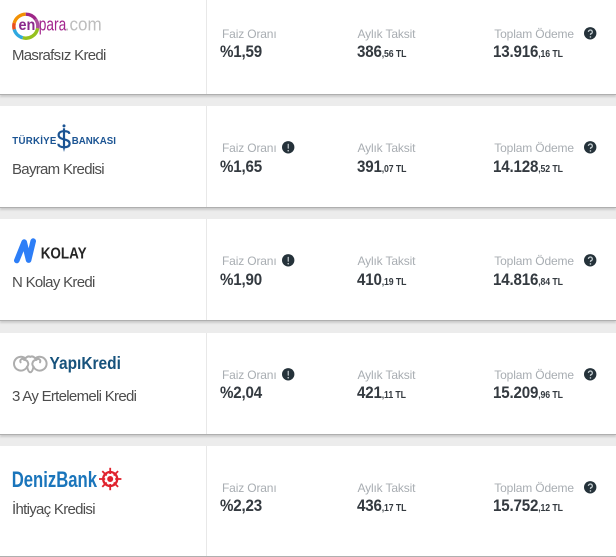 The height and width of the screenshot is (557, 616). Describe the element at coordinates (85, 363) in the screenshot. I see `svg-text: YapıKredi` at that location.